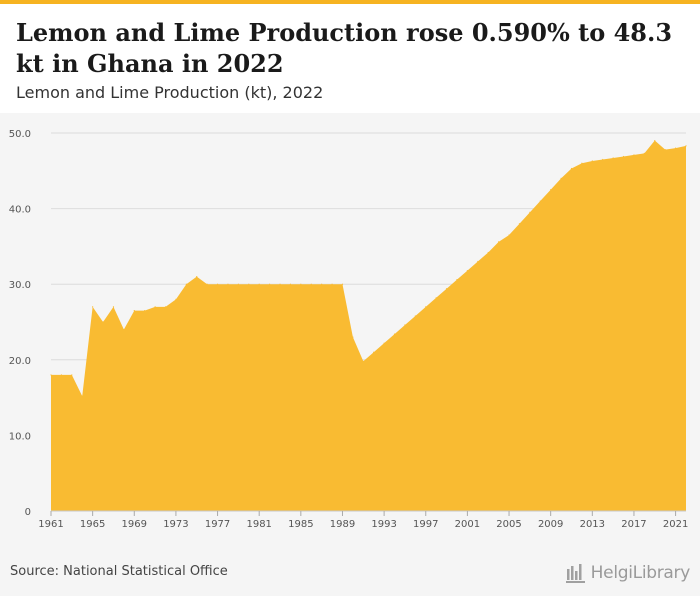 The width and height of the screenshot is (700, 596). I want to click on x-tick-label: 1969, so click(134, 524).